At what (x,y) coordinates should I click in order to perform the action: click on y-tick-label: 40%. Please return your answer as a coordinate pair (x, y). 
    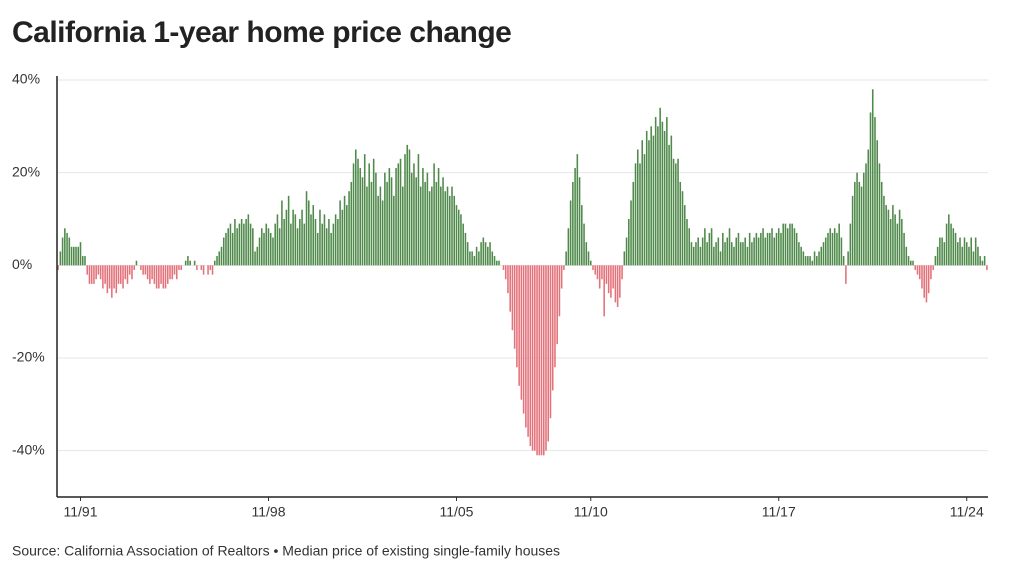
    Looking at the image, I should click on (26, 79).